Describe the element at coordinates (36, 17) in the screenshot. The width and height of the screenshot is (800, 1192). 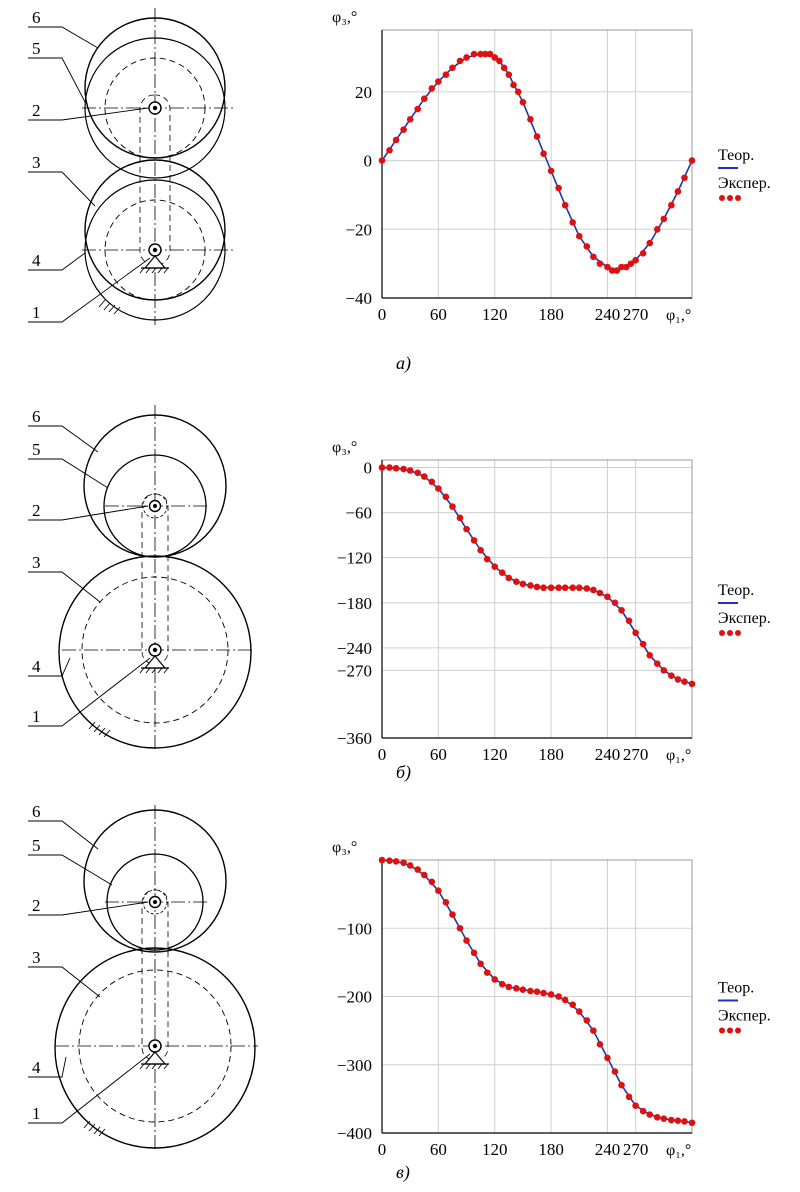
I see `label-6: 6` at that location.